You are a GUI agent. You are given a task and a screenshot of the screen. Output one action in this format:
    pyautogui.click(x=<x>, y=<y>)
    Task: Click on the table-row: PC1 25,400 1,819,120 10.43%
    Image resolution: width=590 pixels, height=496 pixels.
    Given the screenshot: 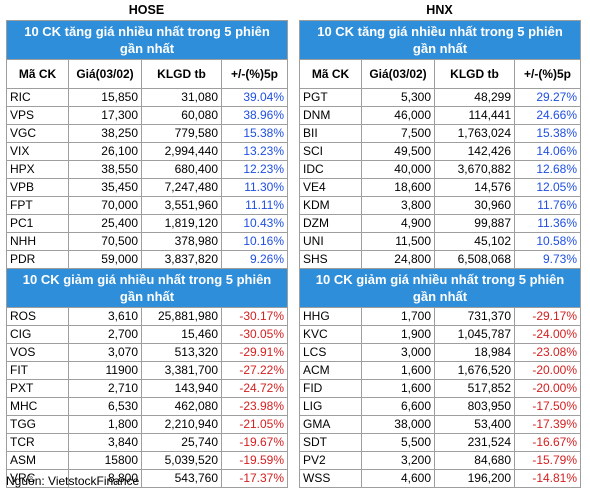 What is the action you would take?
    pyautogui.click(x=147, y=223)
    